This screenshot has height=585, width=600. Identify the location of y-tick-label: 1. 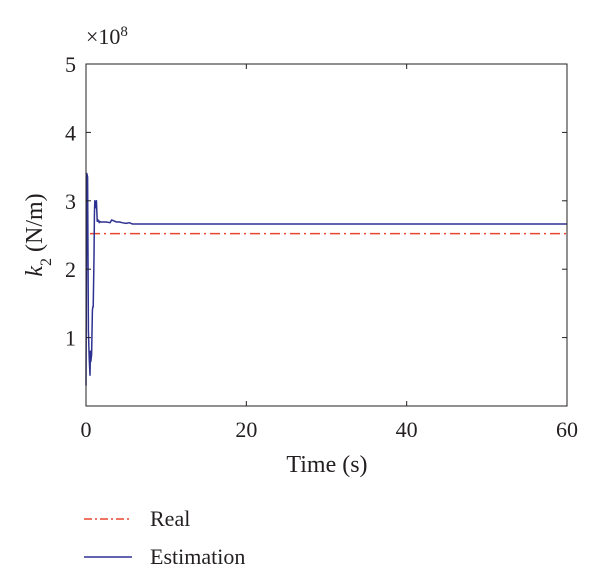
(70, 338).